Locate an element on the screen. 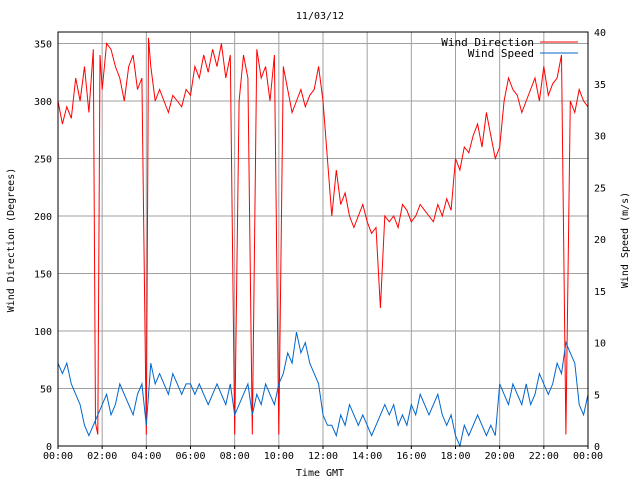 The width and height of the screenshot is (640, 480). x-tick-label: 18:00 is located at coordinates (455, 456).